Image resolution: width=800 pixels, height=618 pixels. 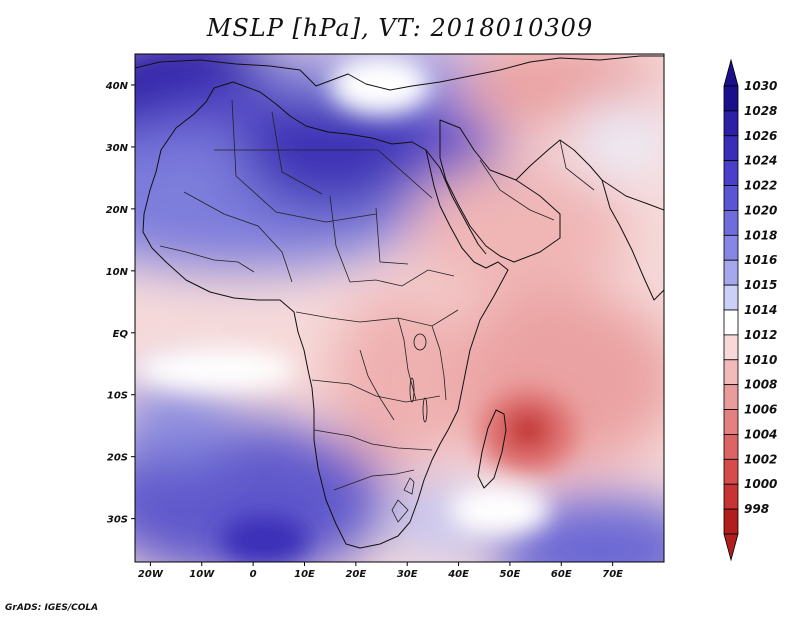 I want to click on lat-tick-label: 40N, so click(x=117, y=86).